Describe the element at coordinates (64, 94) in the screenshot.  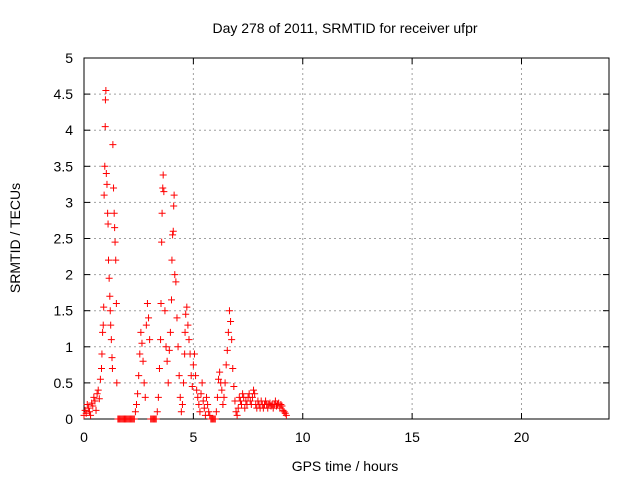
I see `y-tick-label: 4.5` at that location.